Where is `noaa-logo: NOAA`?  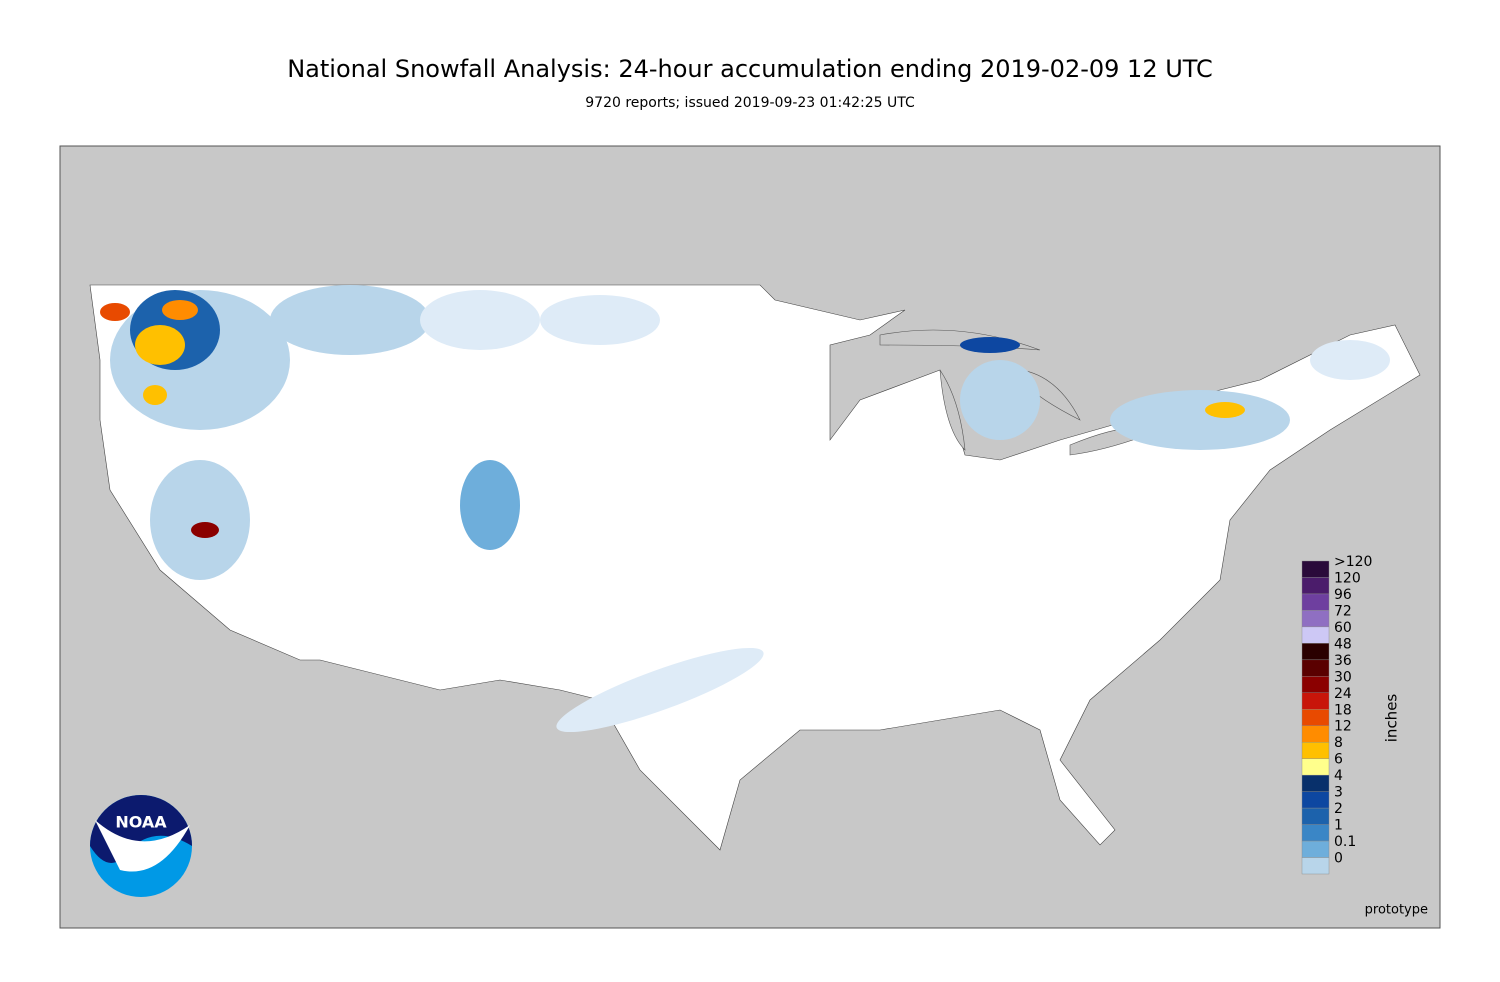 noaa-logo: NOAA is located at coordinates (141, 846).